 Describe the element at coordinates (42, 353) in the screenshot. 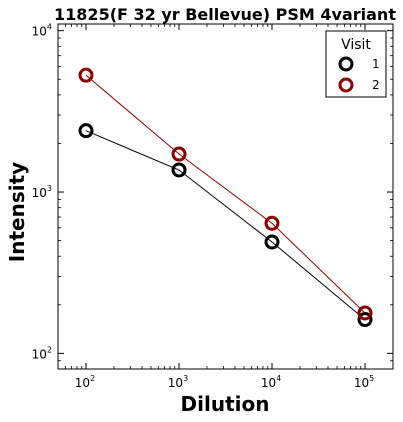

I see `y-tick-label: 10²` at that location.